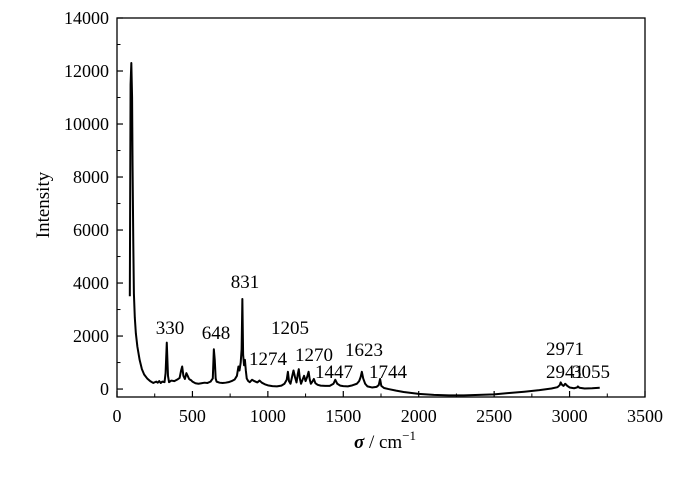 The image size is (700, 481). What do you see at coordinates (419, 416) in the screenshot?
I see `x-tick-label: 2000` at bounding box center [419, 416].